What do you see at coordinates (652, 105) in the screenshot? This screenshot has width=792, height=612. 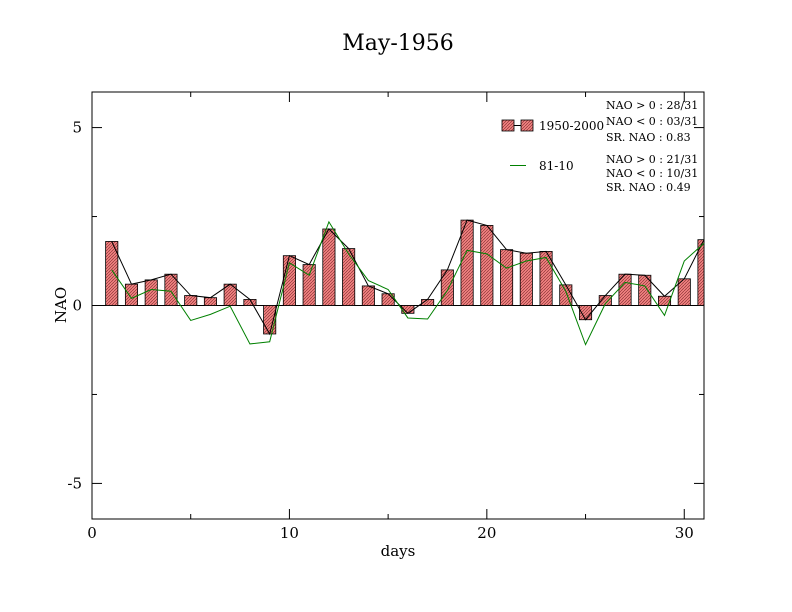 I see `stat-1950-pos: NAO > 0 : 28/31` at bounding box center [652, 105].